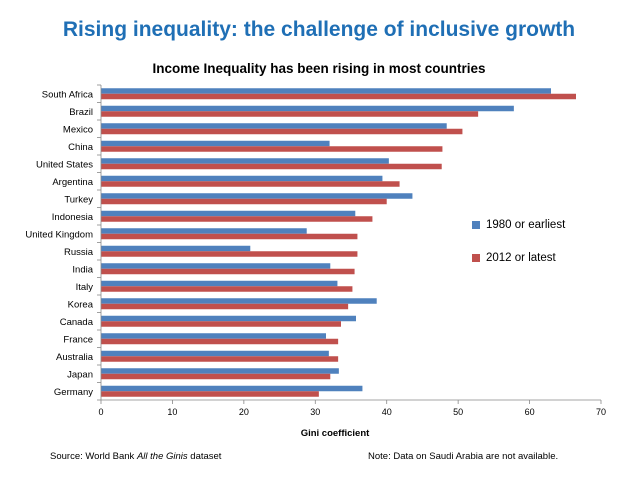 This screenshot has width=638, height=478. Describe the element at coordinates (78, 129) in the screenshot. I see `category-label: Mexico` at that location.